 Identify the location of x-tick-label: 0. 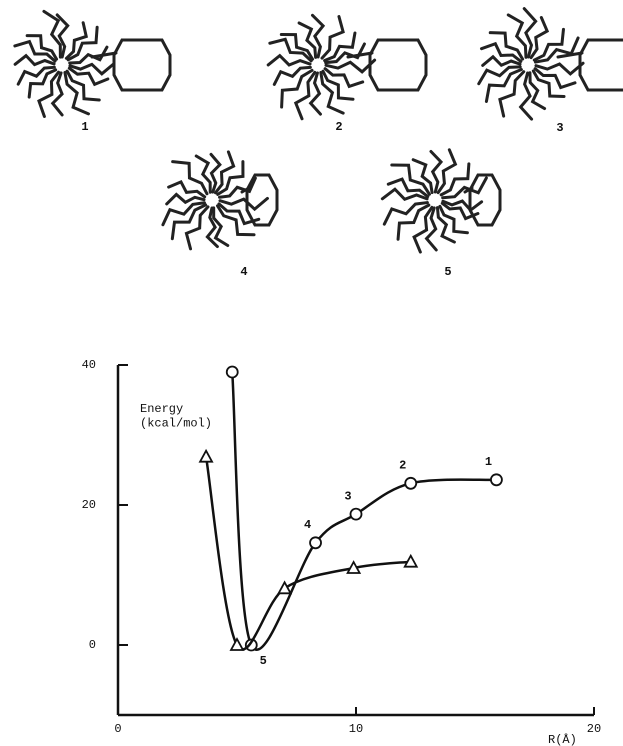
(117, 729).